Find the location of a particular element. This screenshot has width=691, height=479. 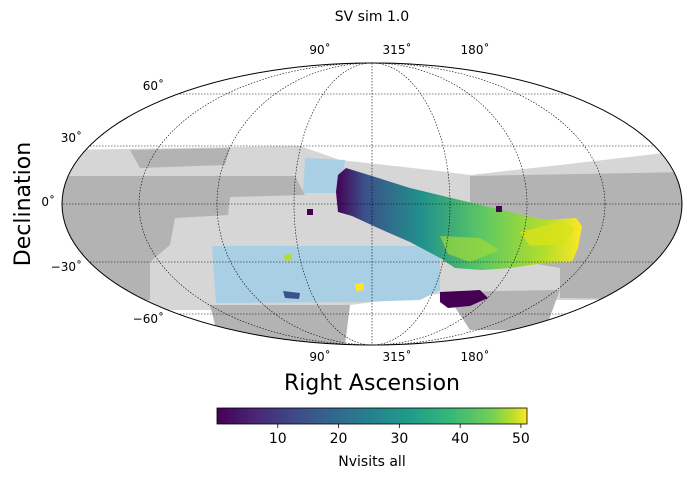

nvisits-layer is located at coordinates (432, 238).